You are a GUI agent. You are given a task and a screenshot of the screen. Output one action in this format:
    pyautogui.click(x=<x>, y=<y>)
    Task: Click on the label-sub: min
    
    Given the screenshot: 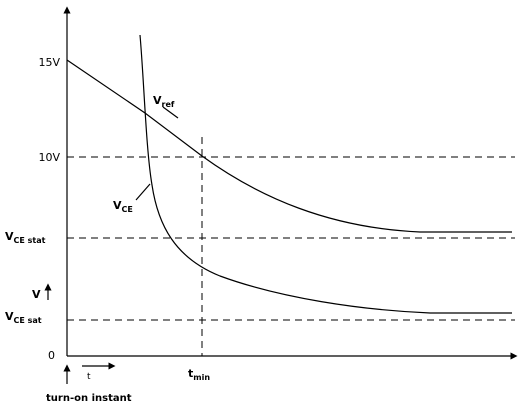 What is the action you would take?
    pyautogui.click(x=201, y=377)
    